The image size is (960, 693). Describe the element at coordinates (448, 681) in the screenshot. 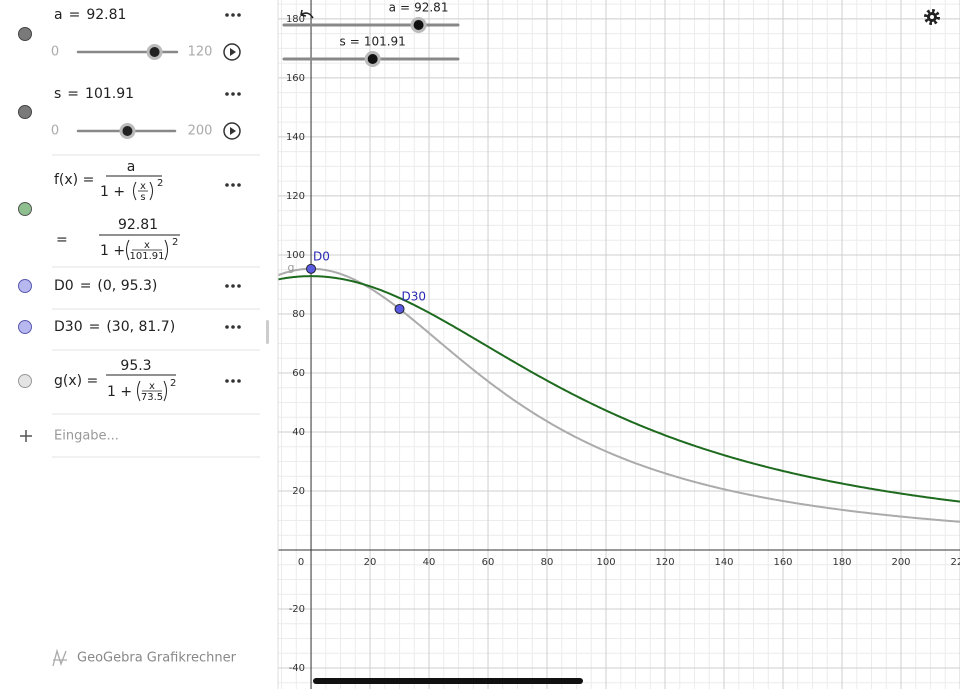

I see `home-indicator` at that location.